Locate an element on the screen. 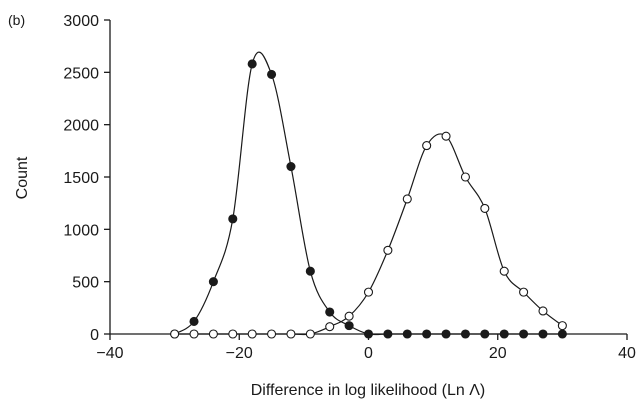 This screenshot has width=644, height=402. x-ticks: −40 −20 0 20 40 is located at coordinates (366, 348).